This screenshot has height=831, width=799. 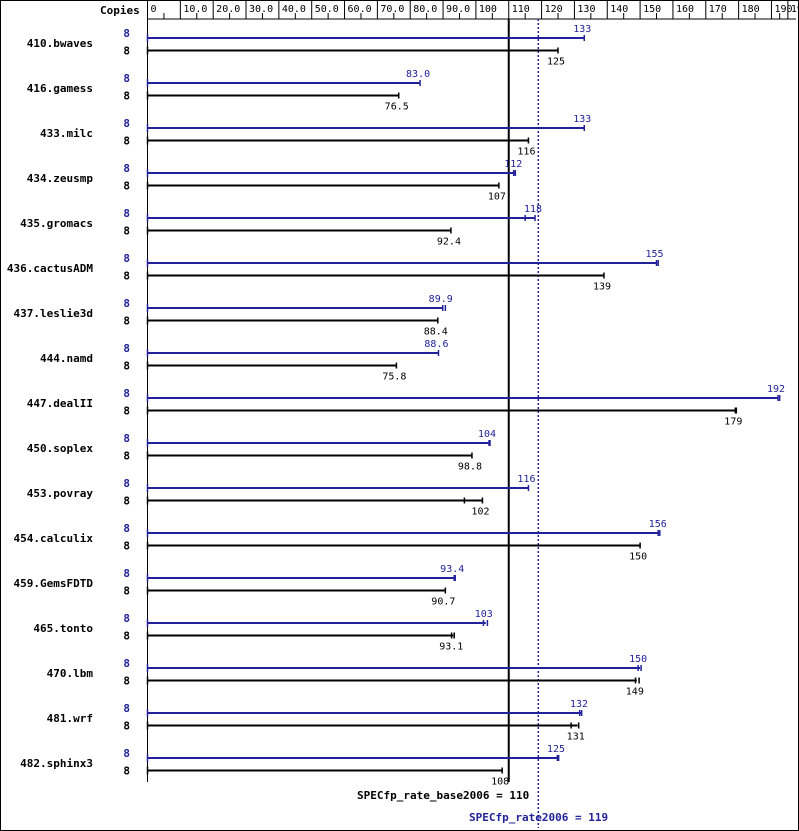 I want to click on x-tick-label: 40.0, so click(x=294, y=9).